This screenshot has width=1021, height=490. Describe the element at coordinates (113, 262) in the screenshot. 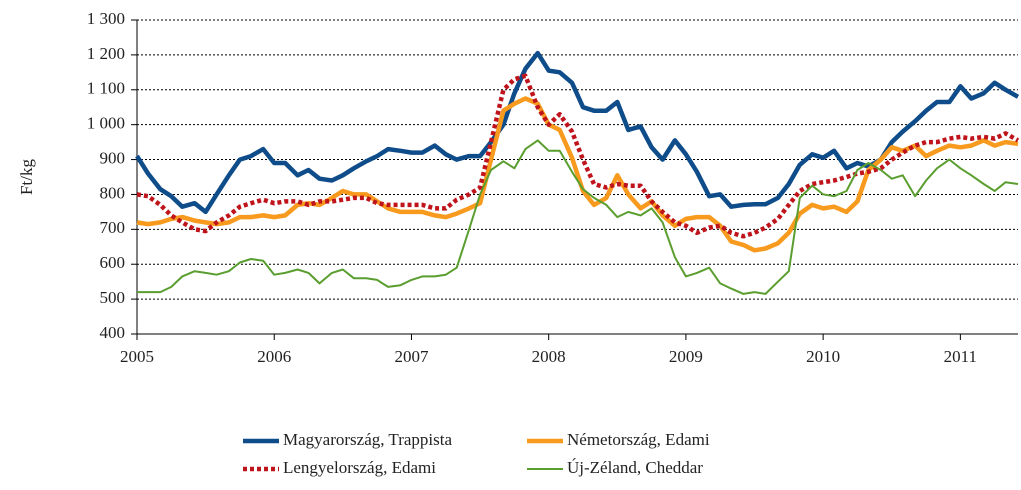

I see `y-tick-label: 600` at that location.